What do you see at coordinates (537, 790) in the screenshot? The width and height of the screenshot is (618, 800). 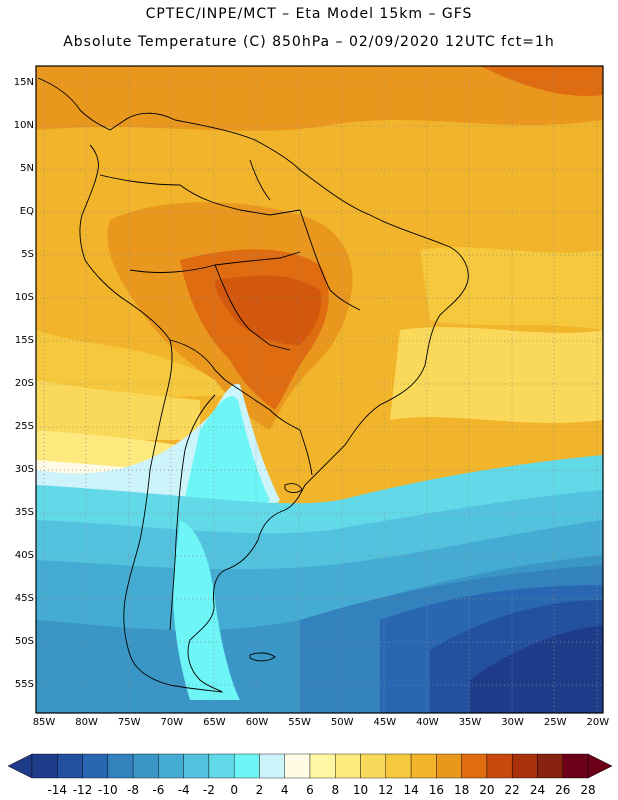 I see `colorbar-tick-label: 24` at bounding box center [537, 790].